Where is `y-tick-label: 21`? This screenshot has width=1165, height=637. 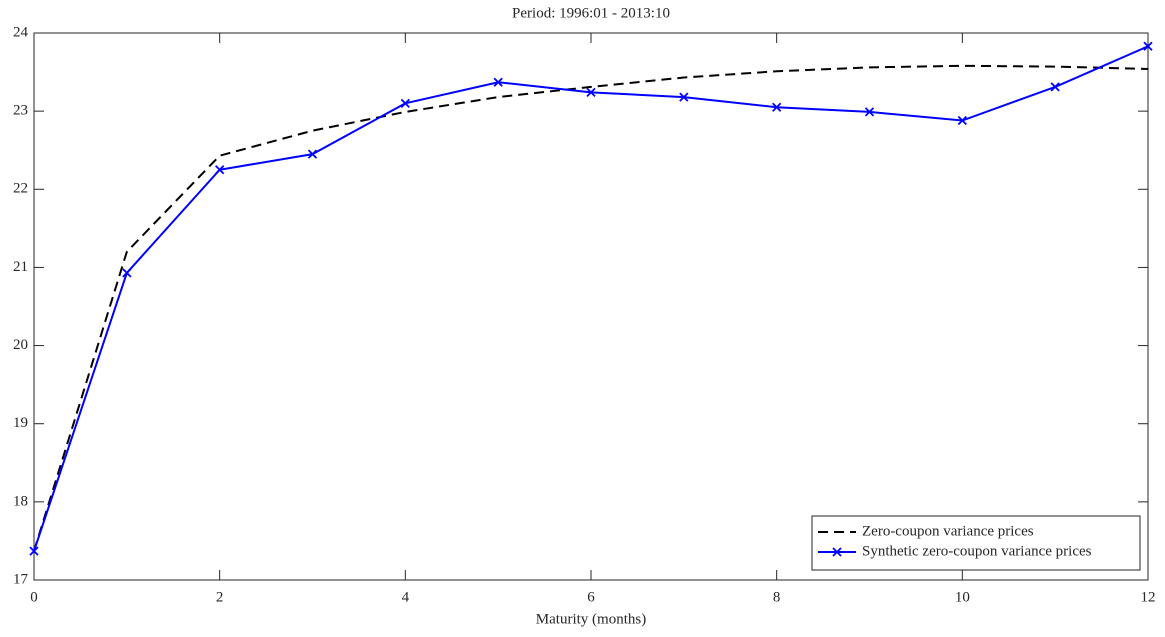
y-tick-label: 21 is located at coordinates (20, 267).